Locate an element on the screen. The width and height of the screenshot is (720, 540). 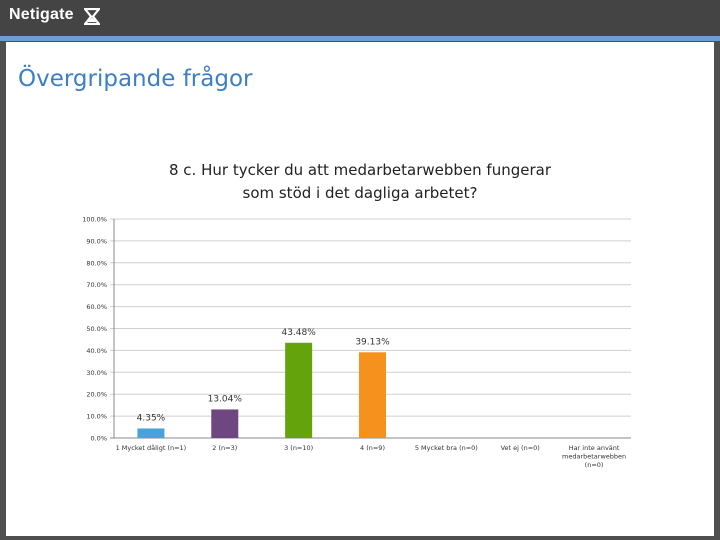
y-tick-label: 20.0% is located at coordinates (96, 395).